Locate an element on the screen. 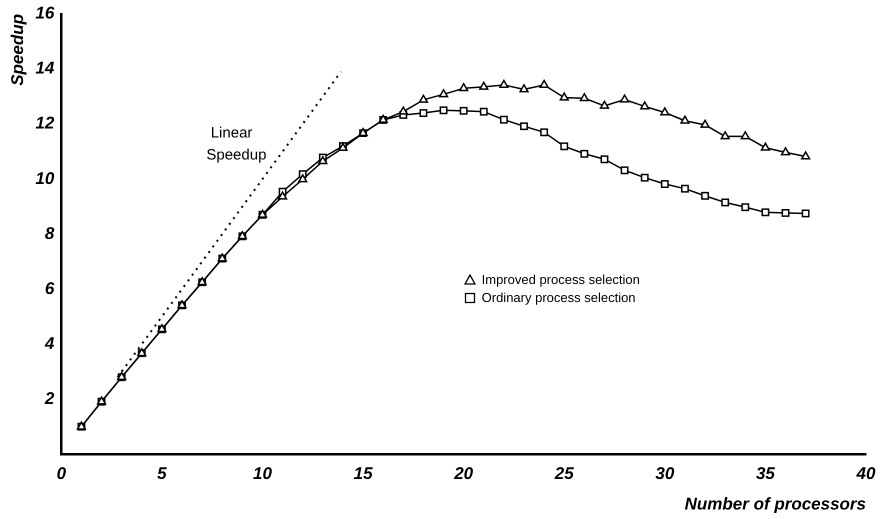  y-tick-label: 12 is located at coordinates (45, 123).